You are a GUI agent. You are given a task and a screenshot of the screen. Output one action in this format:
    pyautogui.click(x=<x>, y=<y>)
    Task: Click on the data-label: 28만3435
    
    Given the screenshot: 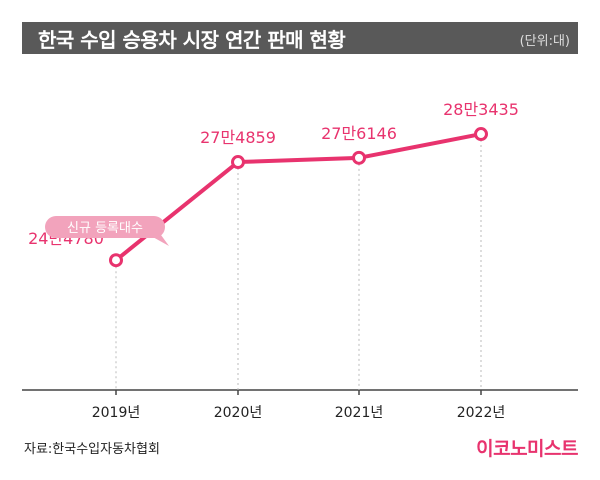 What is the action you would take?
    pyautogui.click(x=481, y=109)
    